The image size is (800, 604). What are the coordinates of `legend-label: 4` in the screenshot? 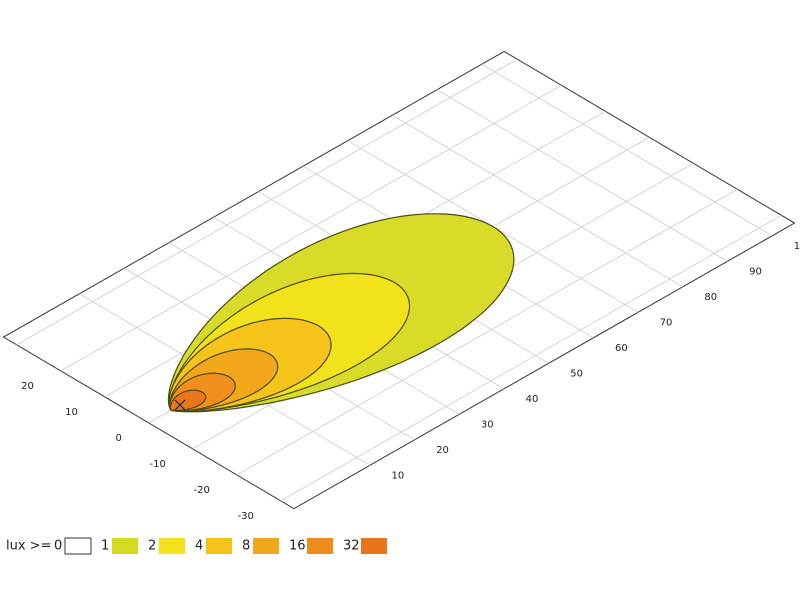 It's located at (199, 546).